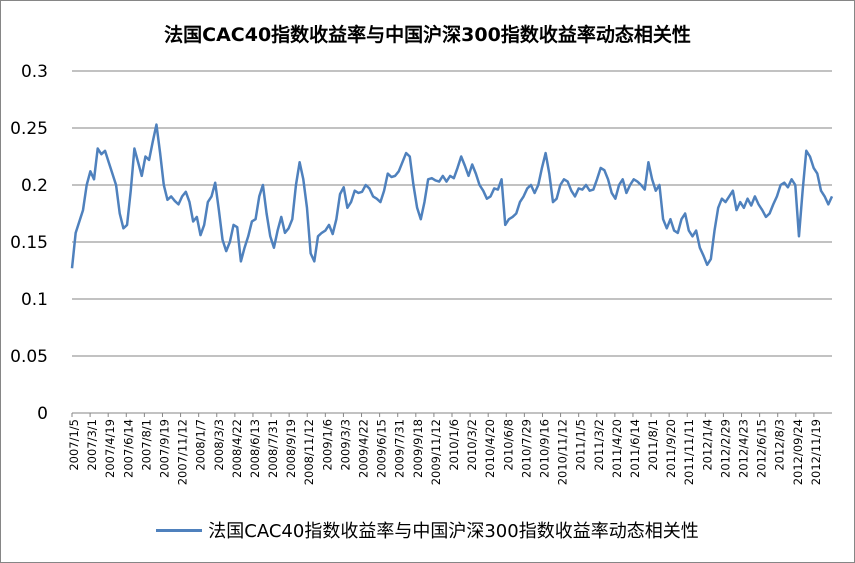 This screenshot has width=855, height=563. What do you see at coordinates (671, 448) in the screenshot?
I see `x-tick-label: 2011/9/20` at bounding box center [671, 448].